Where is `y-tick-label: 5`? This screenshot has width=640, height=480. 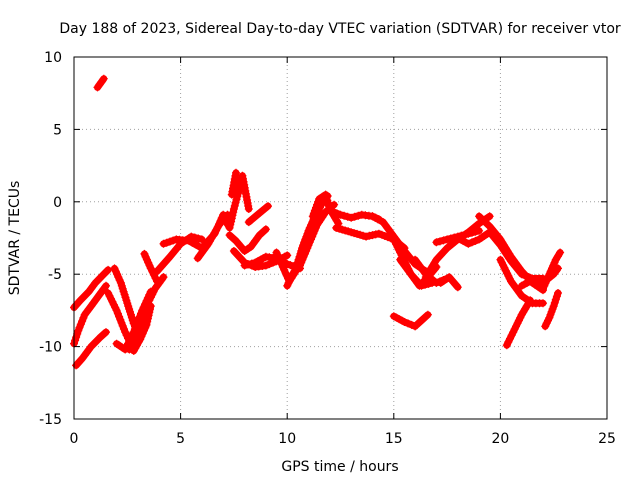
y-tick-label: 5 is located at coordinates (57, 130).